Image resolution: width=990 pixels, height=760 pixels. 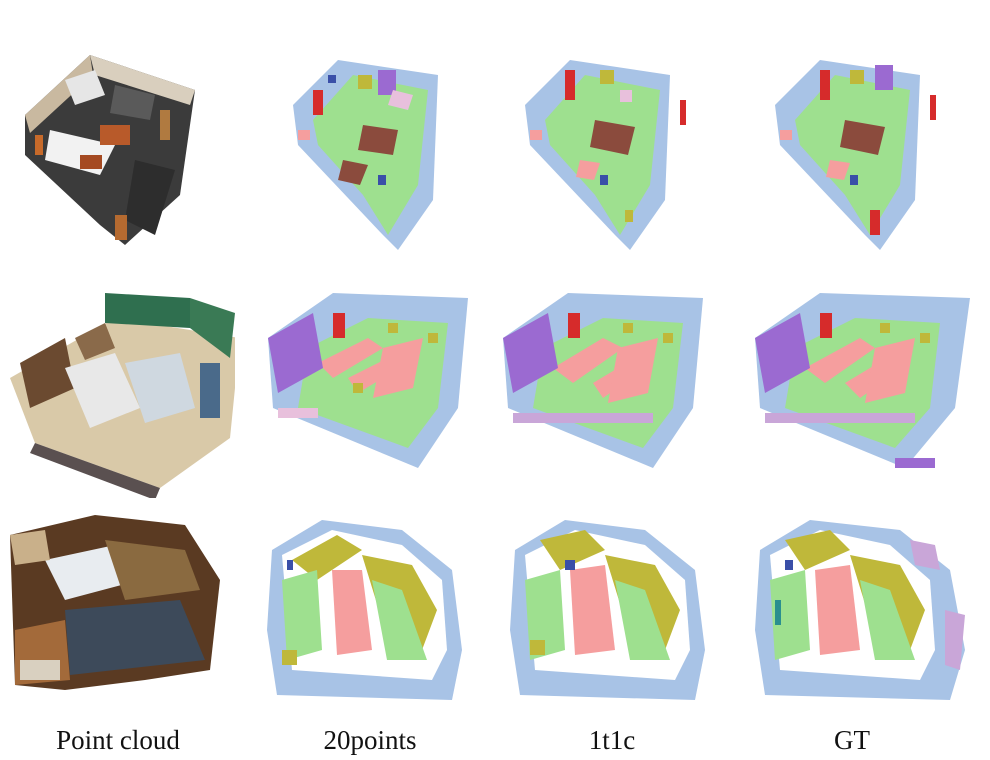 What do you see at coordinates (115, 602) in the screenshot?
I see `row3-point-cloud-image` at bounding box center [115, 602].